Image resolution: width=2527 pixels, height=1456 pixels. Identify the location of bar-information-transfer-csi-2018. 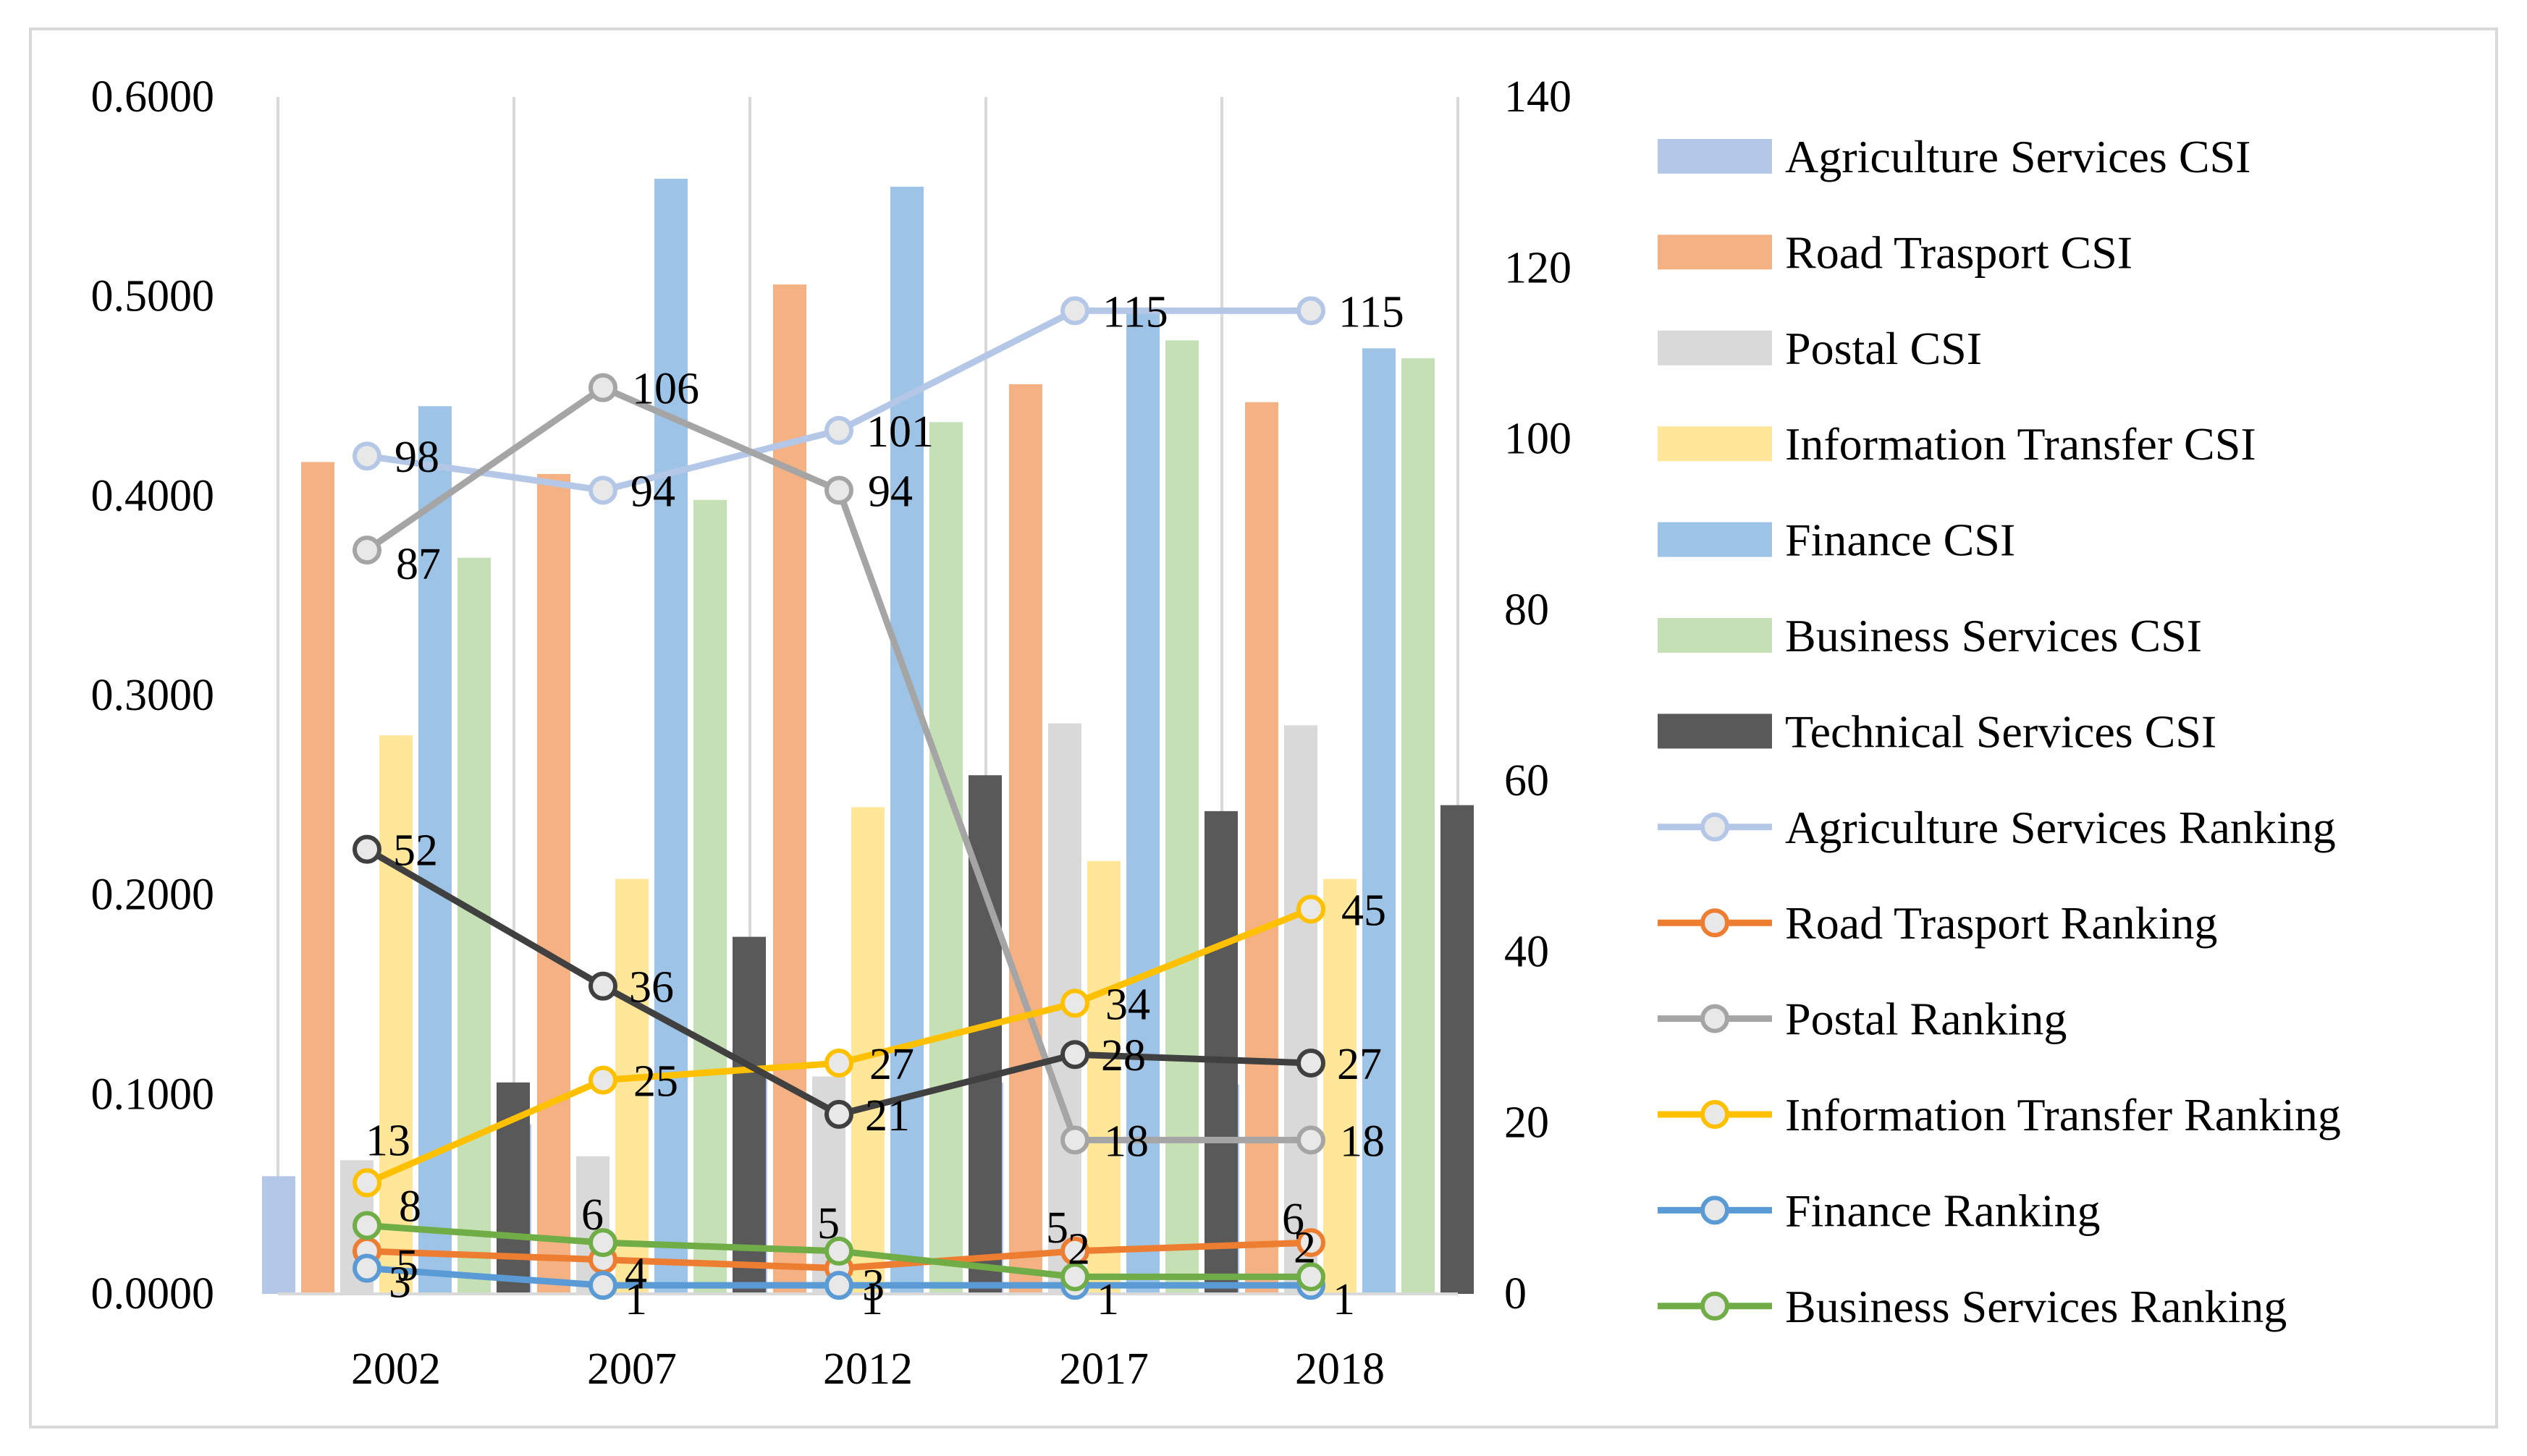
(1340, 1086).